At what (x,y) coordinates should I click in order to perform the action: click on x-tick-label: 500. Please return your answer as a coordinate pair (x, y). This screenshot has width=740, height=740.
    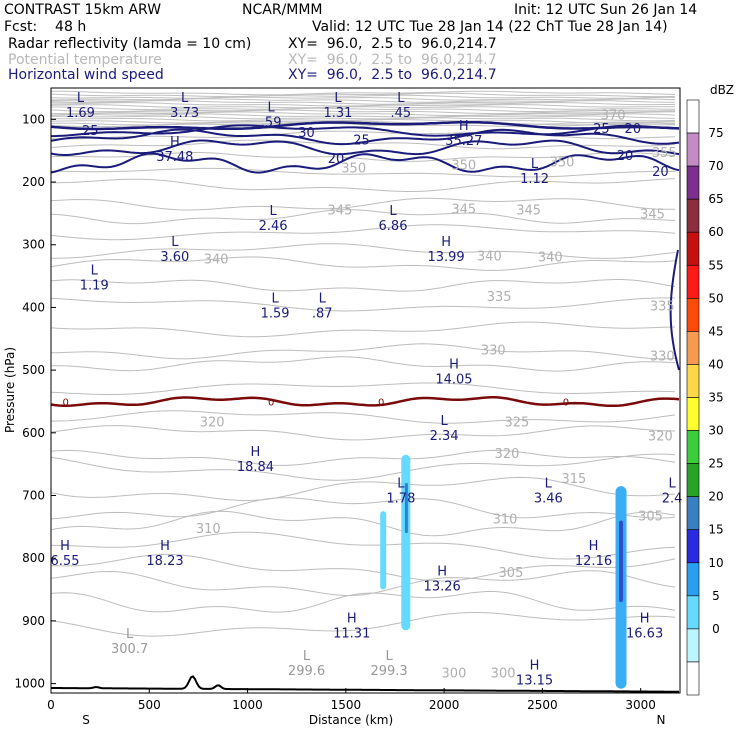
    Looking at the image, I should click on (149, 705).